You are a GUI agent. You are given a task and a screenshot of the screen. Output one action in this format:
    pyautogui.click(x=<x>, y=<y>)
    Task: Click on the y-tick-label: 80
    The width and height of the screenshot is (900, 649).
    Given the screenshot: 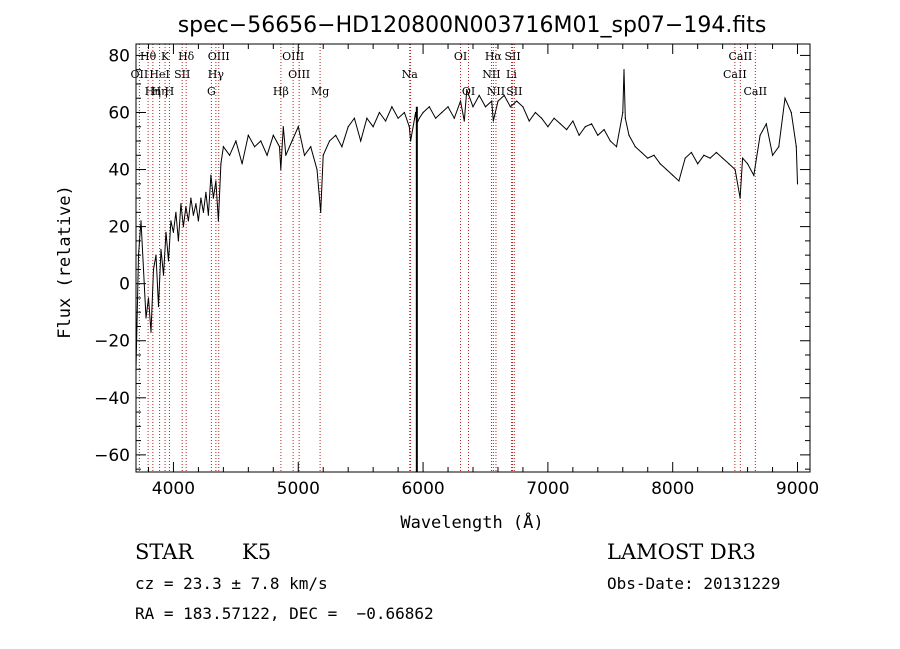 What is the action you would take?
    pyautogui.click(x=119, y=56)
    